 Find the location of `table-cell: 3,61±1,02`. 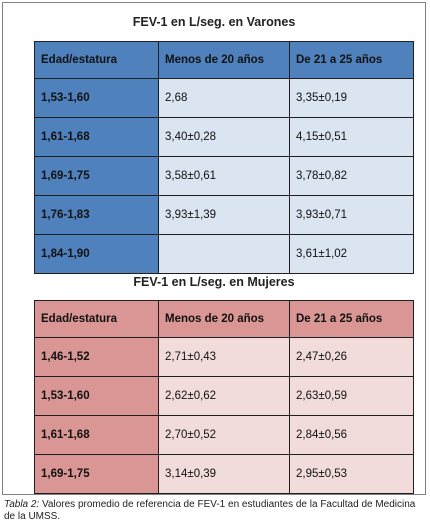

table-cell: 3,61±1,02 is located at coordinates (351, 254).